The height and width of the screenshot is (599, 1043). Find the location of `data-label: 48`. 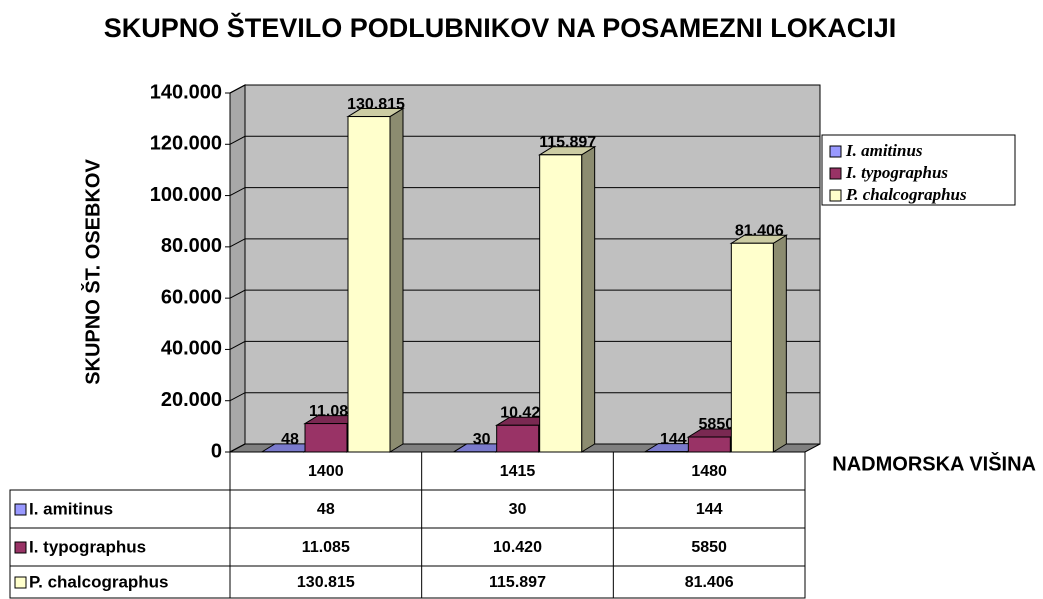

data-label: 48 is located at coordinates (290, 439).